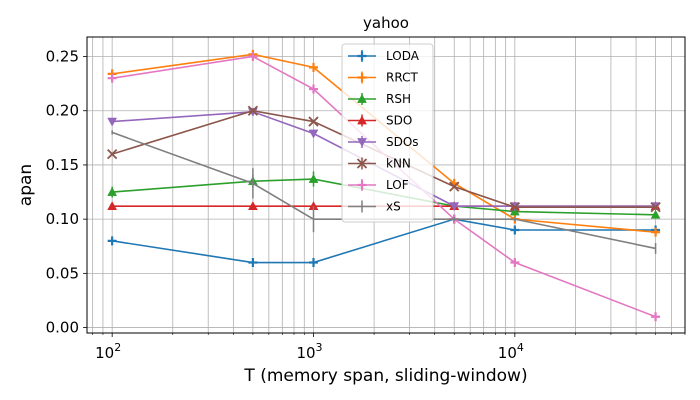 The width and height of the screenshot is (700, 400). I want to click on legend-label: SDOs, so click(402, 142).